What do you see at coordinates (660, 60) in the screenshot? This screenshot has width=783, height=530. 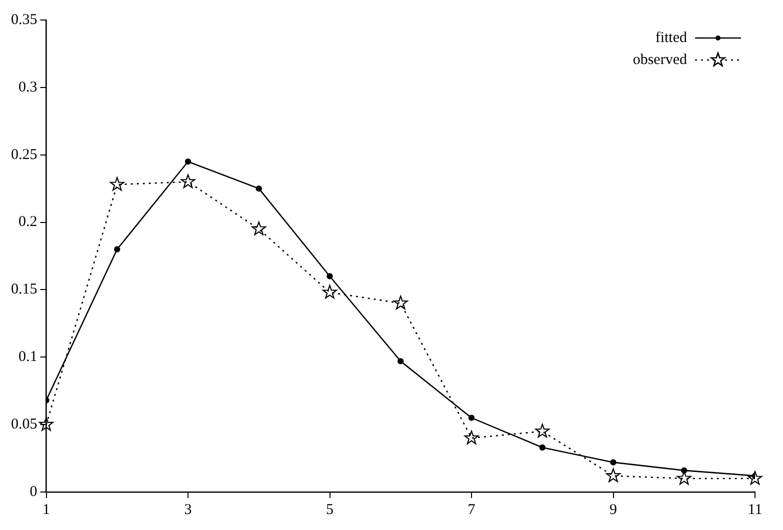 I see `legend-label: observed` at bounding box center [660, 60].